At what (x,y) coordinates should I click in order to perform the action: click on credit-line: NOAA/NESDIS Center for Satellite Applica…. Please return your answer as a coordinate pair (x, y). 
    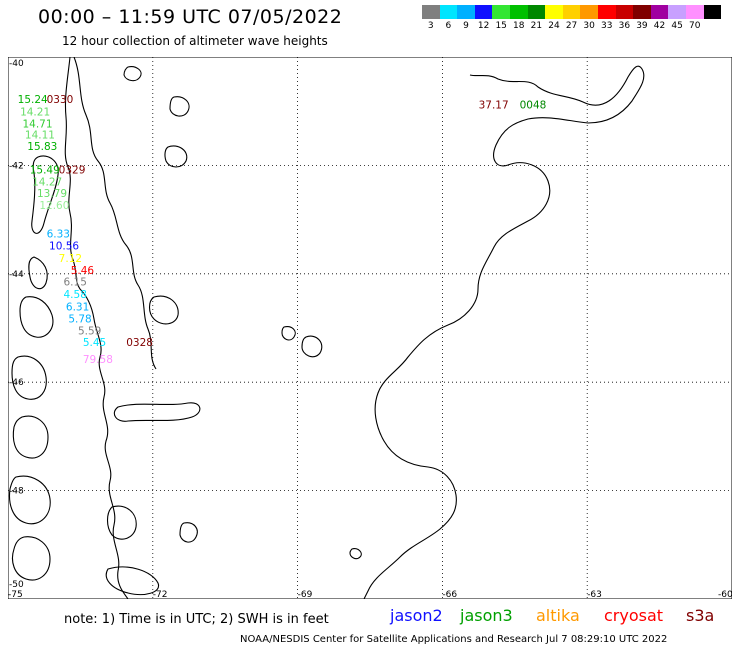
    Looking at the image, I should click on (454, 639).